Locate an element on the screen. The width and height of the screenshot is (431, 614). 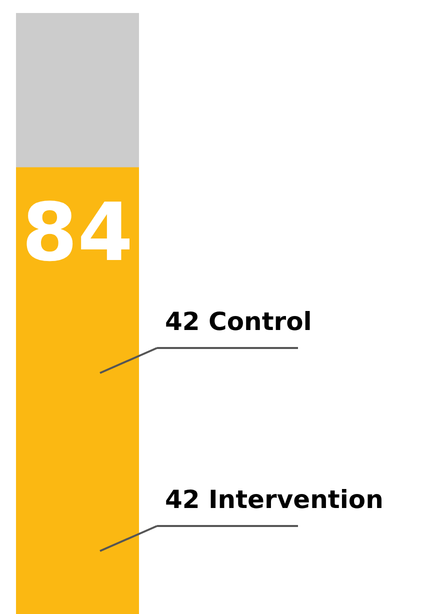
data-label: 84 is located at coordinates (78, 233).